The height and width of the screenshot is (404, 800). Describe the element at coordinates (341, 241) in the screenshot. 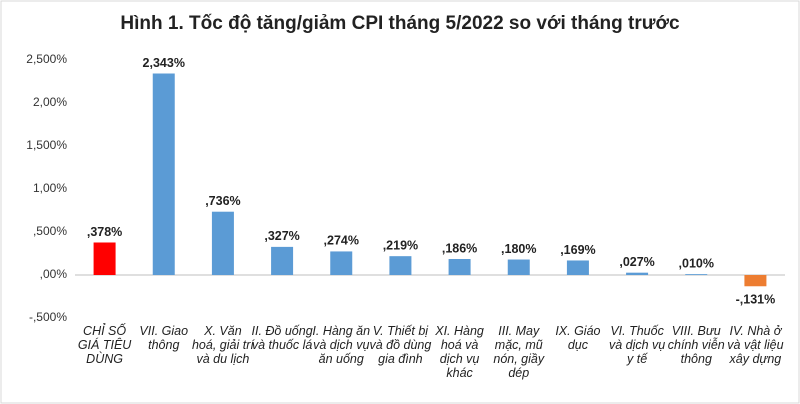

I see `data-label: ,274%` at that location.